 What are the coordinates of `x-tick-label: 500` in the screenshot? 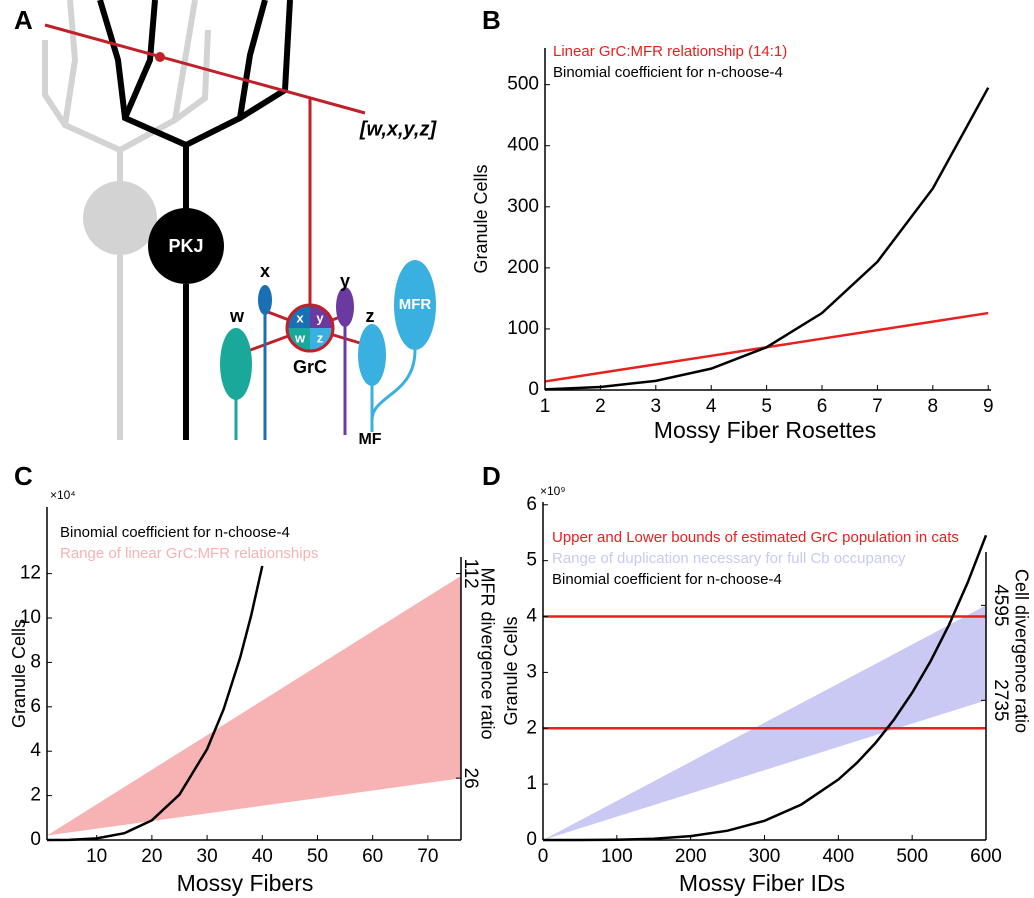 It's located at (912, 856).